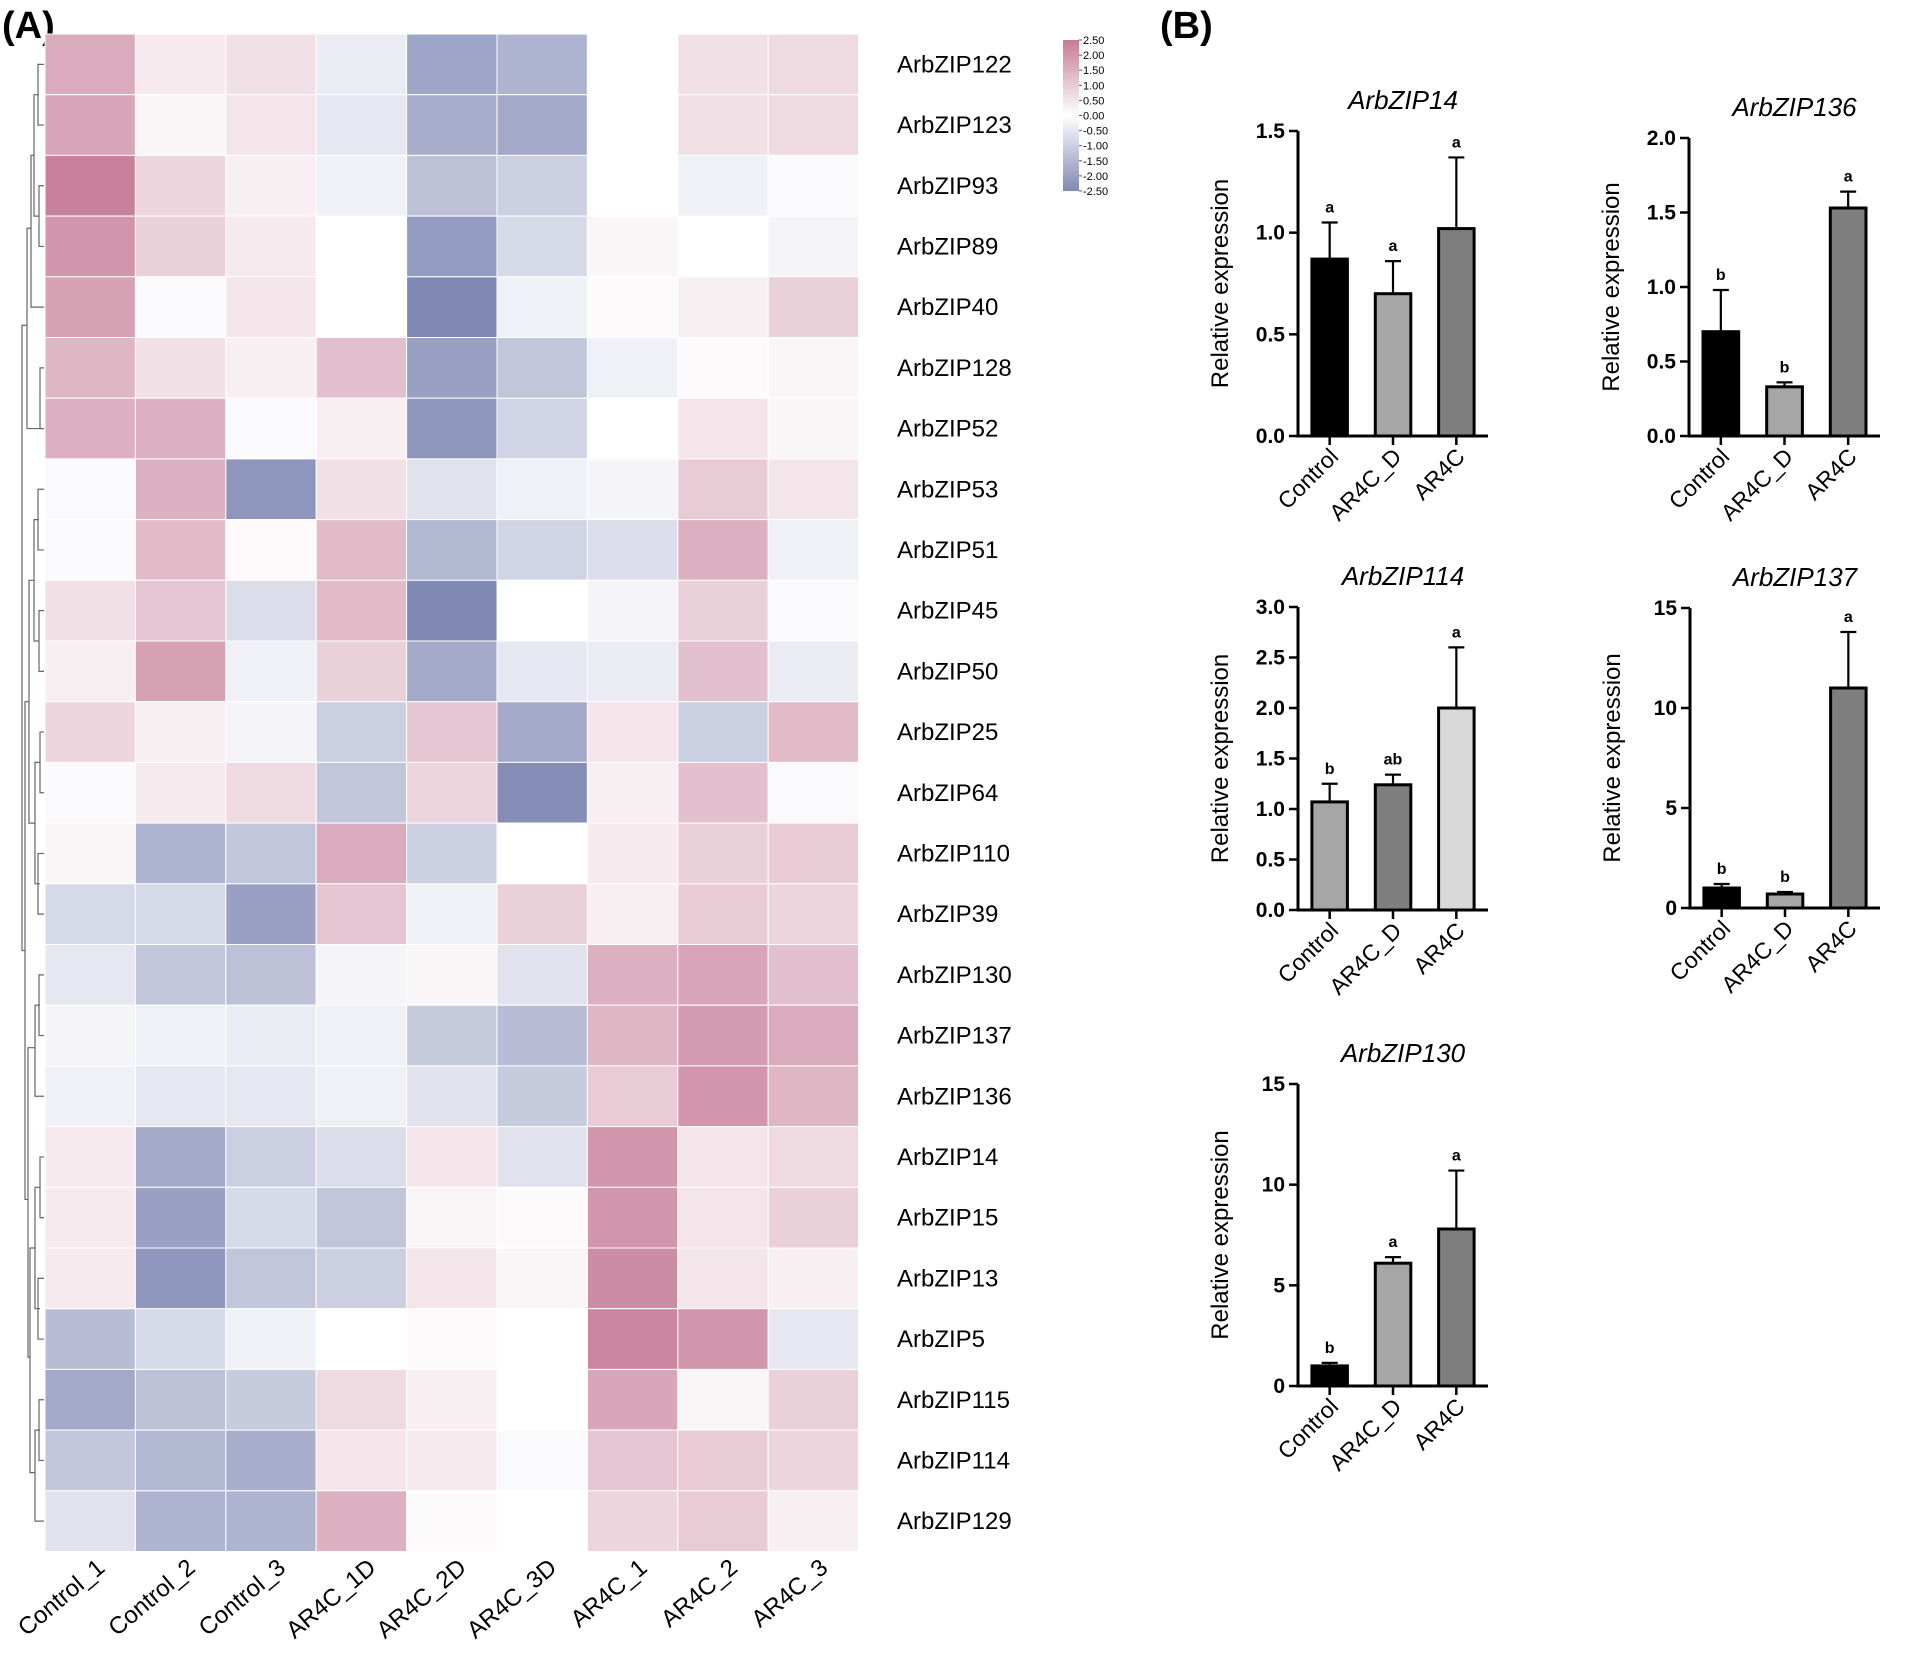 The width and height of the screenshot is (1905, 1663). Describe the element at coordinates (1095, 132) in the screenshot. I see `colorbar-tick-label: -0.50` at that location.